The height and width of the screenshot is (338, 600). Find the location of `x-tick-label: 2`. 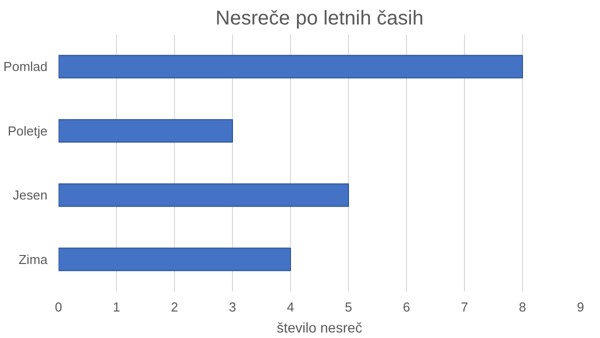

x-tick-label: 2 is located at coordinates (174, 307).